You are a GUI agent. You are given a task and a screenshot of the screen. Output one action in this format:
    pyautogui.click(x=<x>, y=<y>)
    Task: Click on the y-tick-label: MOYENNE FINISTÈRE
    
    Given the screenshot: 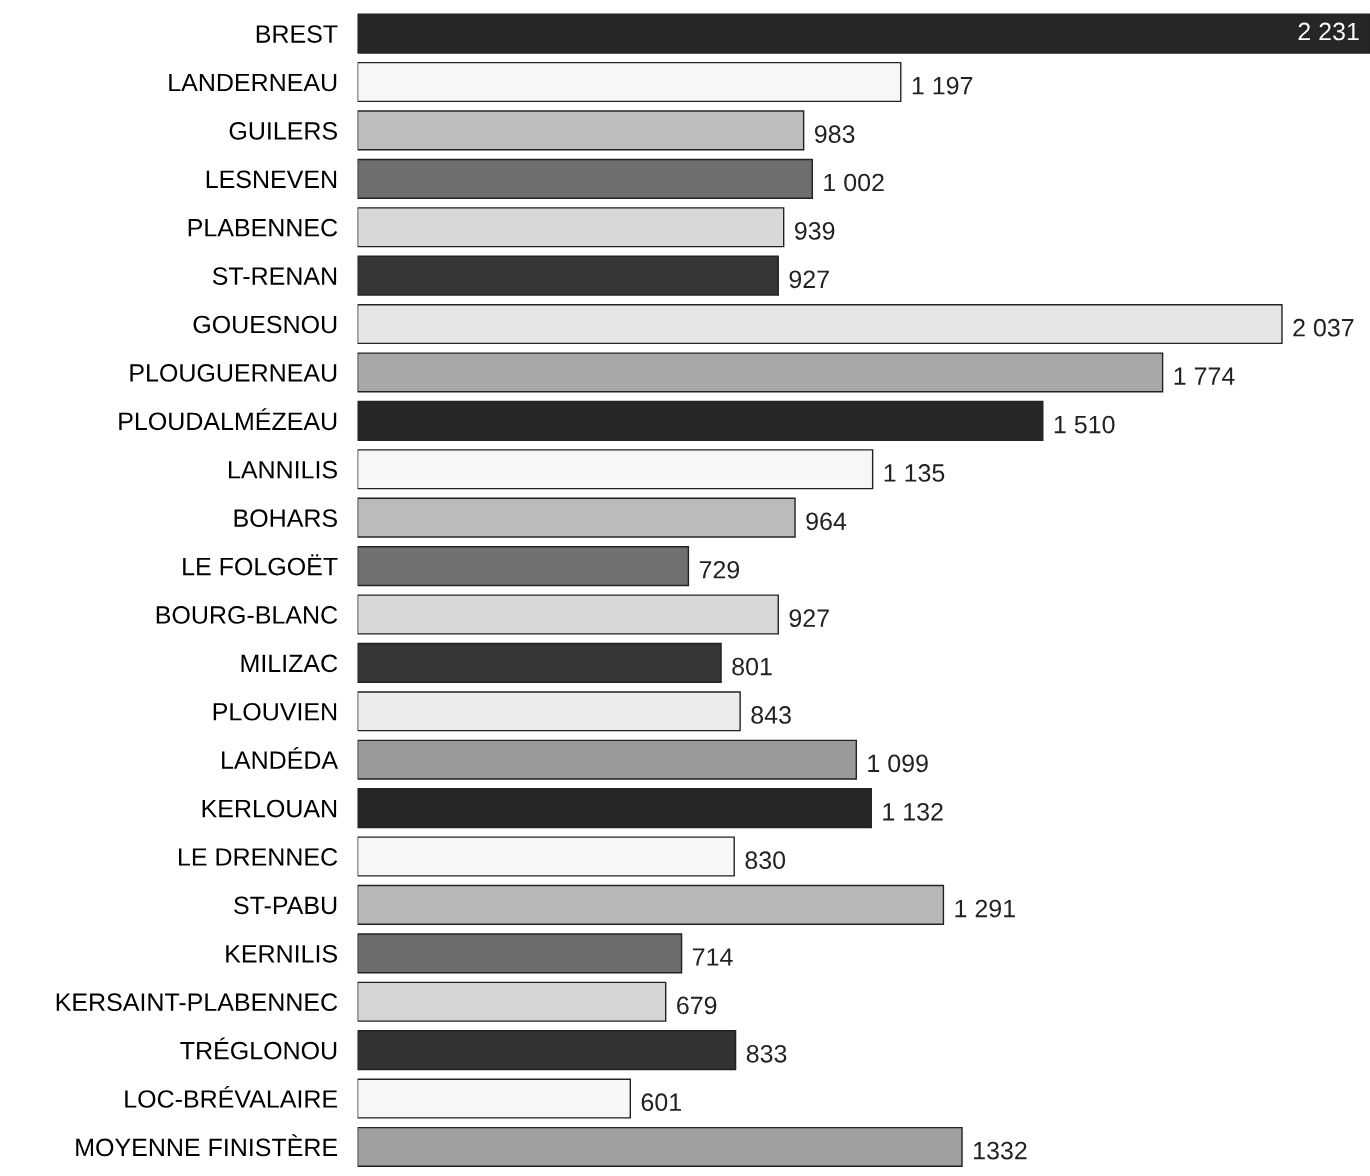 What is the action you would take?
    pyautogui.click(x=207, y=1145)
    